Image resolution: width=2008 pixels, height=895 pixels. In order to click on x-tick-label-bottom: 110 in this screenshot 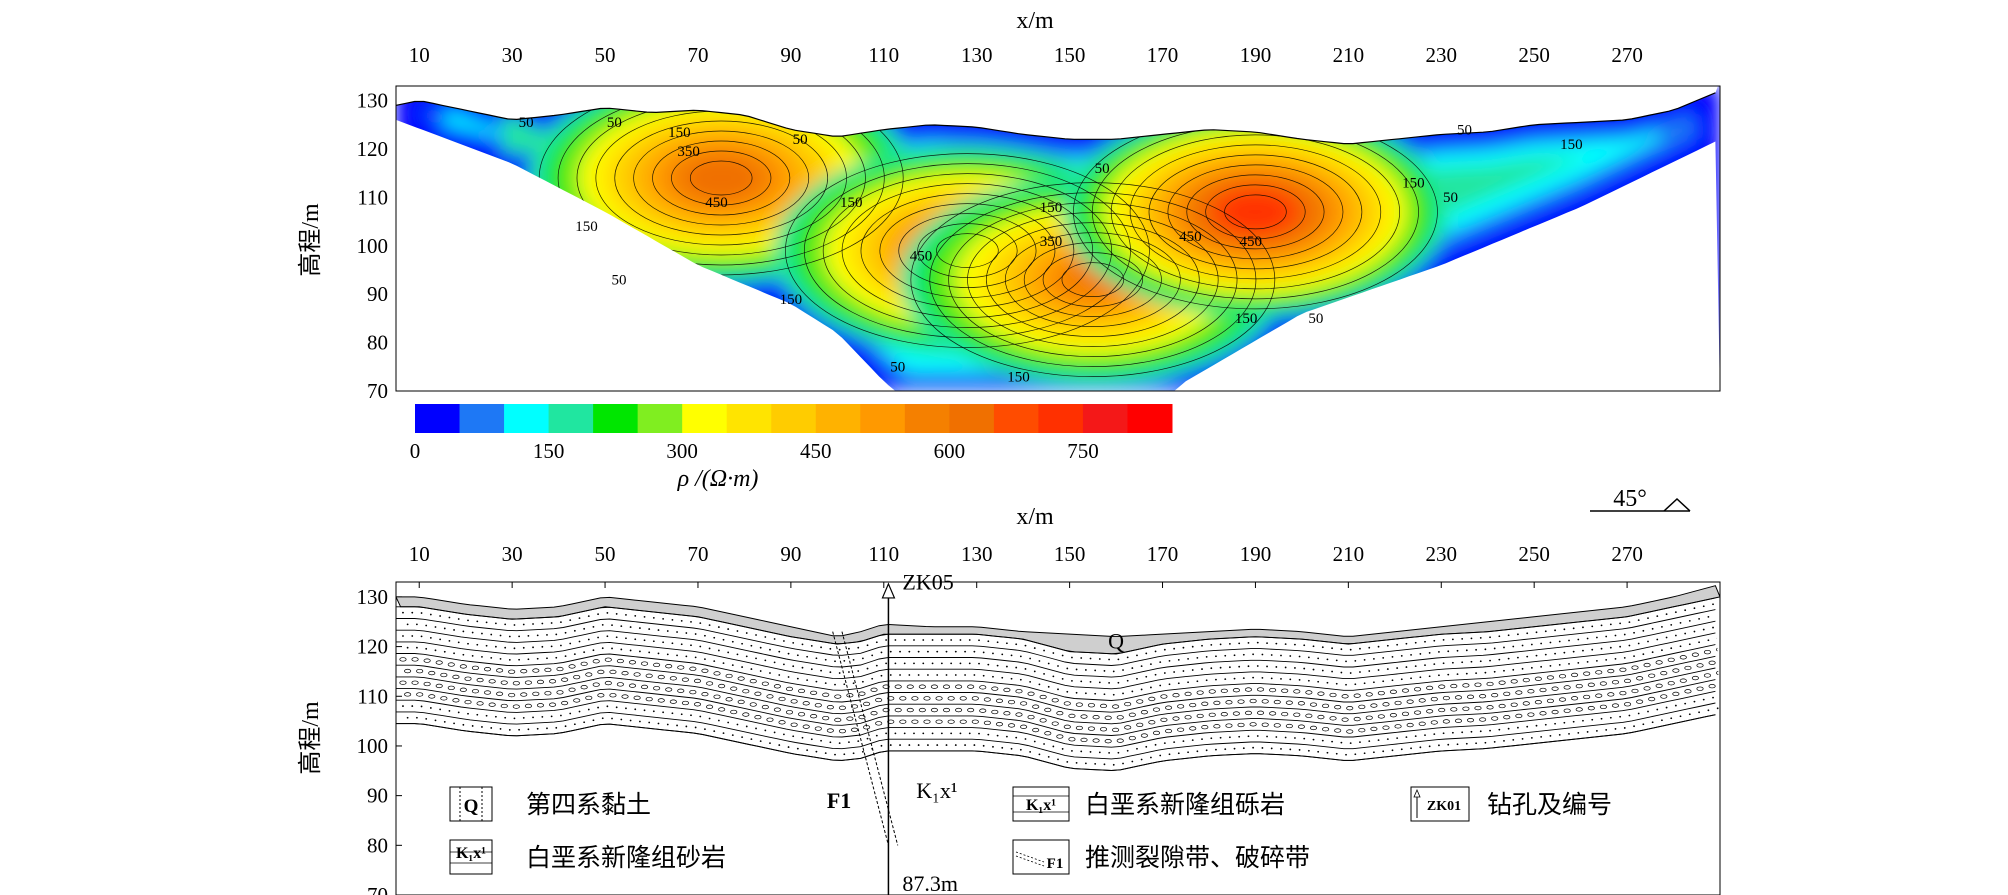, I will do `click(883, 554)`.